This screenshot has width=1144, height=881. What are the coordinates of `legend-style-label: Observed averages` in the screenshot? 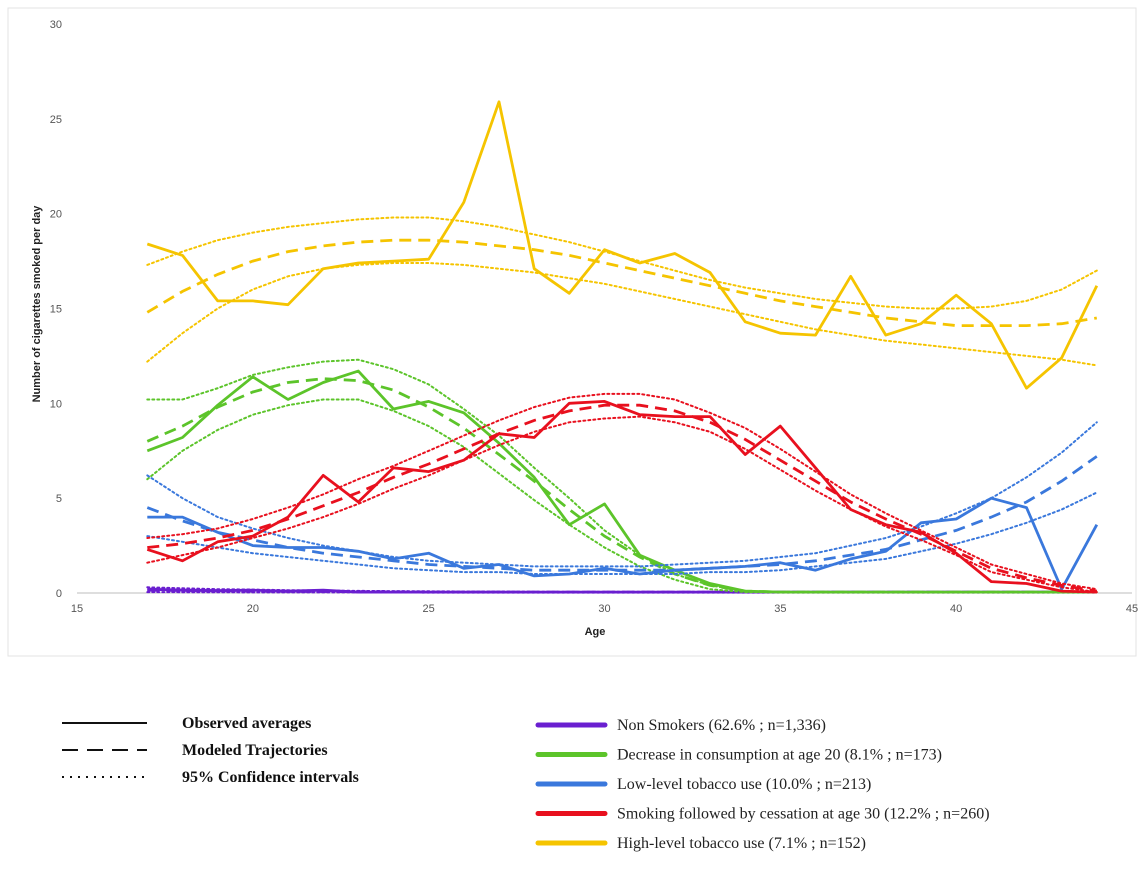 It's located at (246, 723).